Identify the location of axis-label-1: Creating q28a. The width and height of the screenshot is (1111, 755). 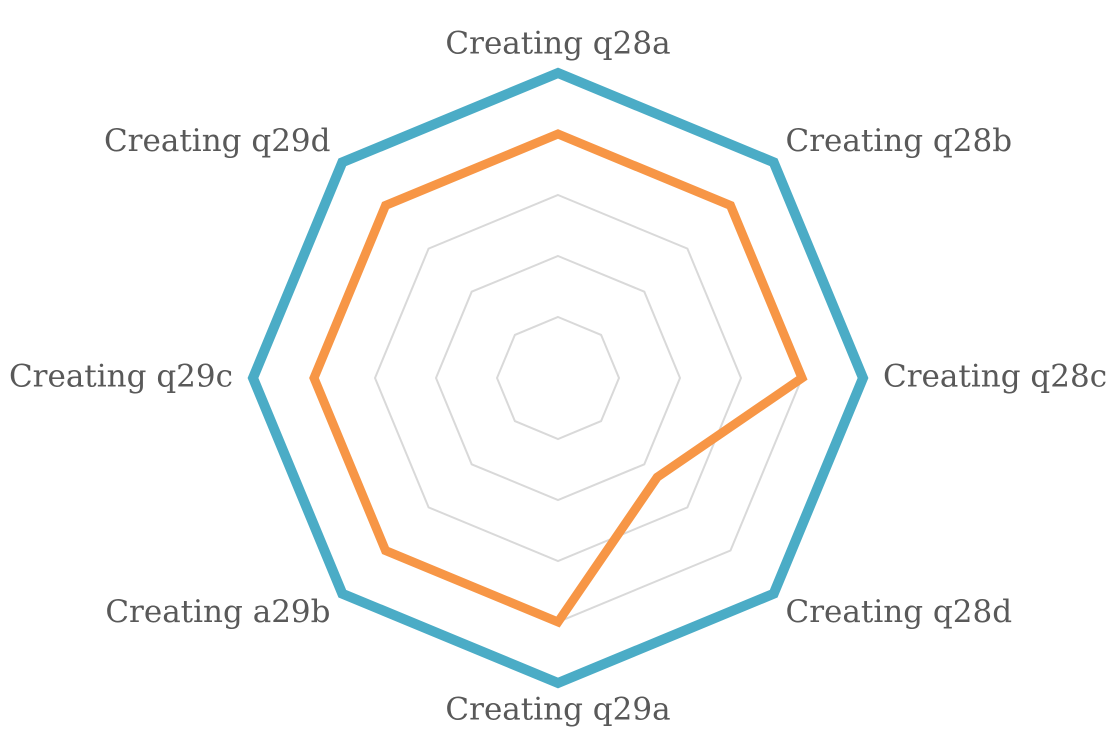
(557, 44).